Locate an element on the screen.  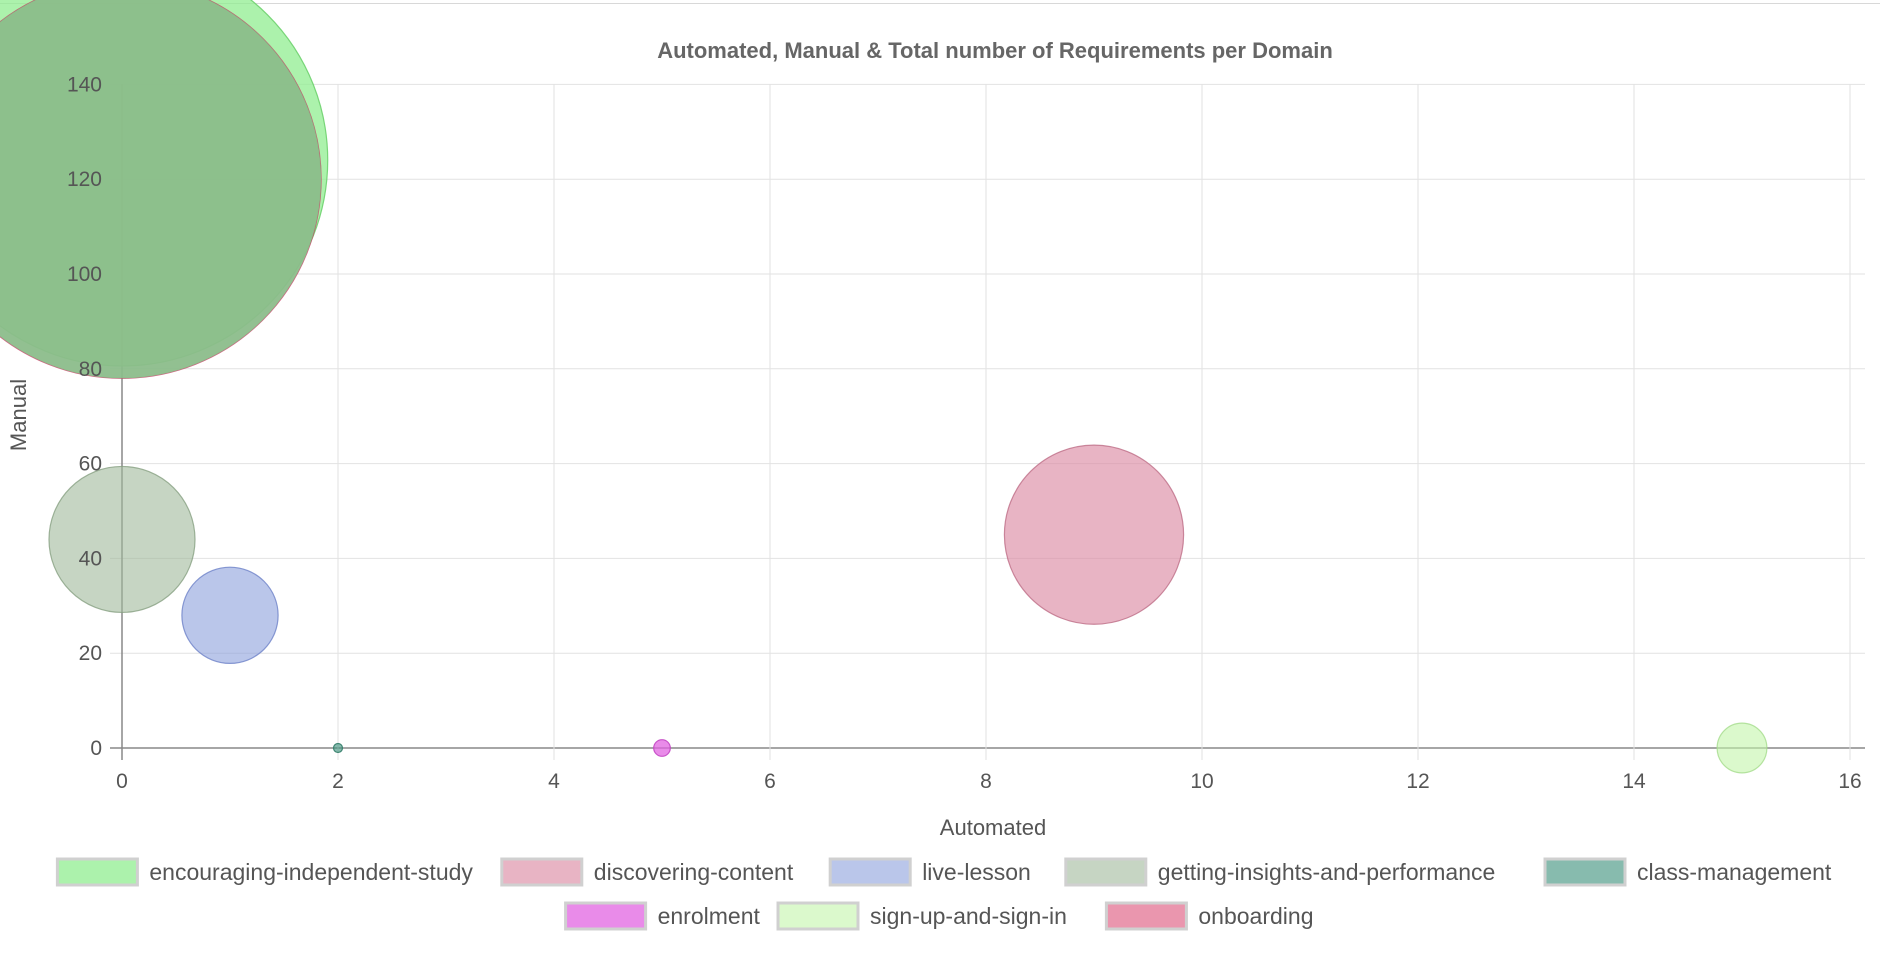
y-tick-label: 60 is located at coordinates (90, 464).